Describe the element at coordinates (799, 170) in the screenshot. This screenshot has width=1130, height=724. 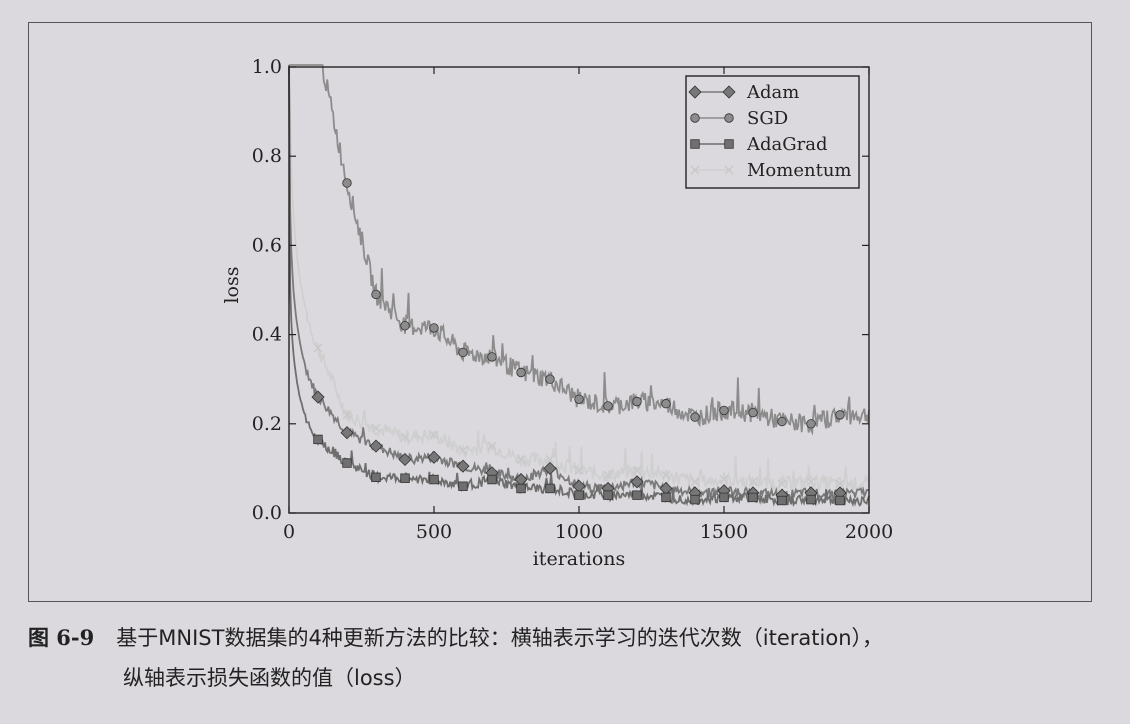
I see `legend-label-momentum: Momentum` at that location.